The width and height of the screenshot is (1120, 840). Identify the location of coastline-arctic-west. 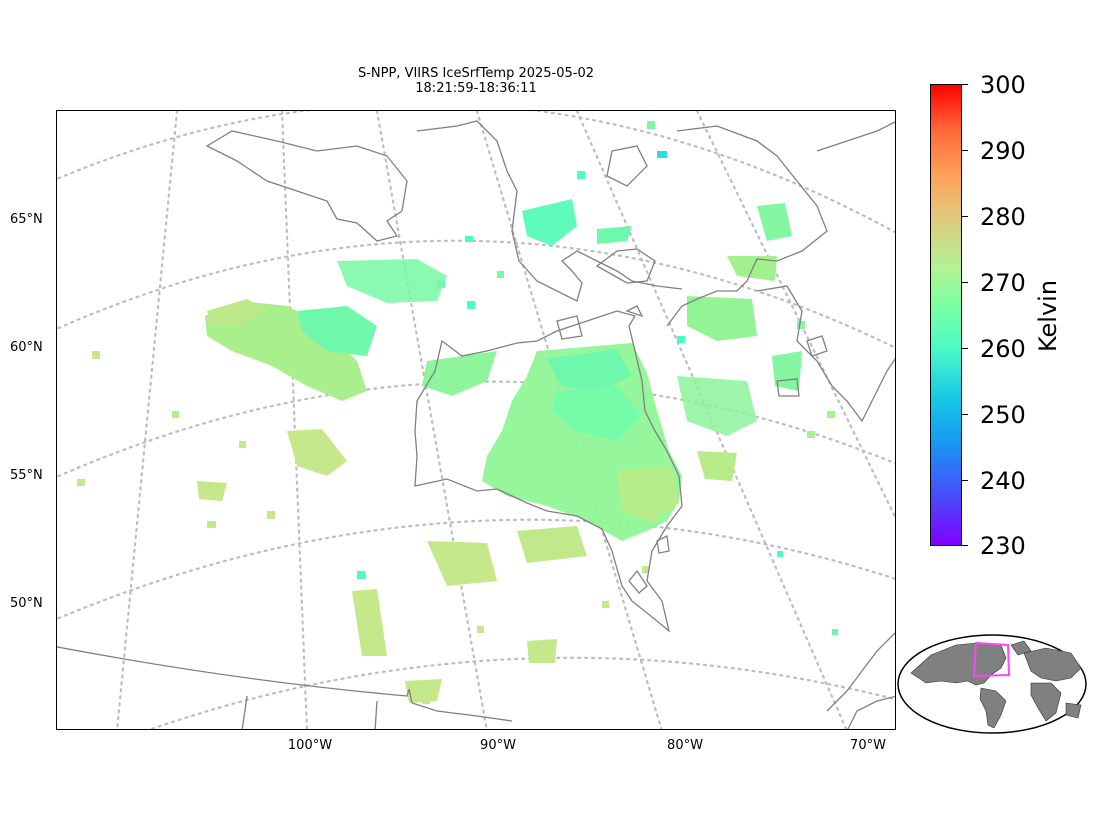
(306, 186).